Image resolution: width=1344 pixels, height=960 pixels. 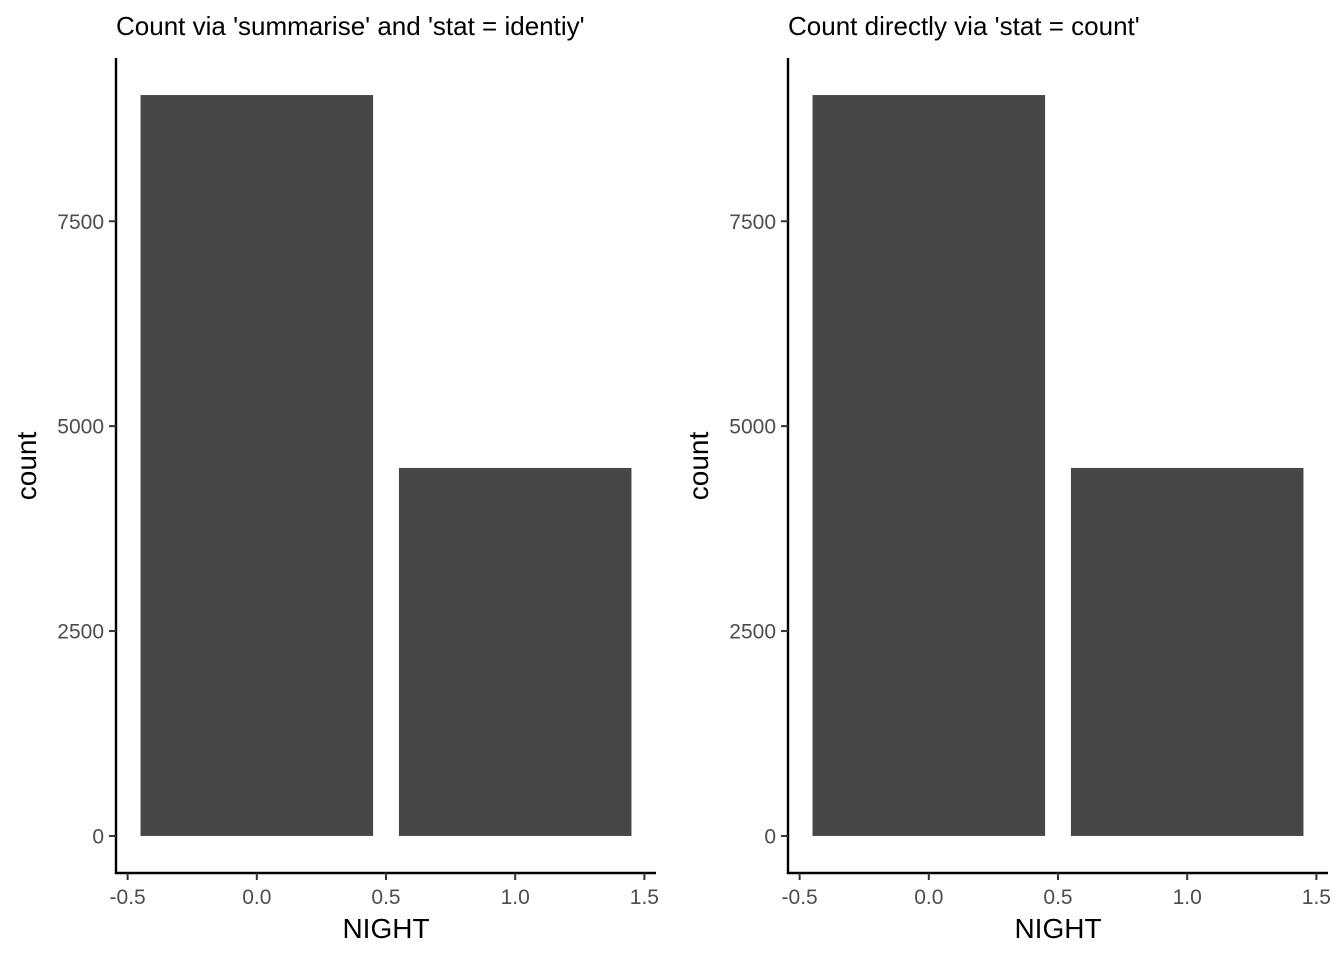 What do you see at coordinates (128, 897) in the screenshot?
I see `left-x-tick-label-0: -0.5` at bounding box center [128, 897].